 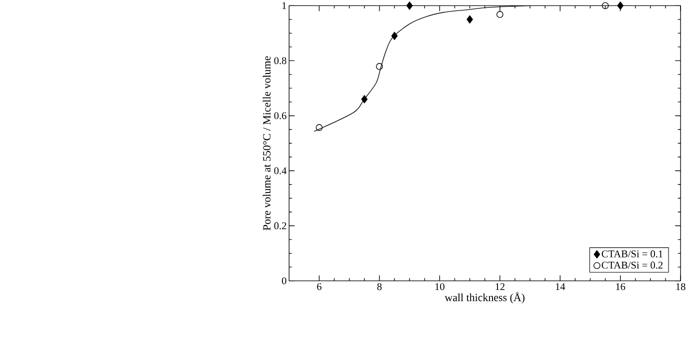 I want to click on x-axis-title: wall thickness (Å), so click(x=484, y=298).